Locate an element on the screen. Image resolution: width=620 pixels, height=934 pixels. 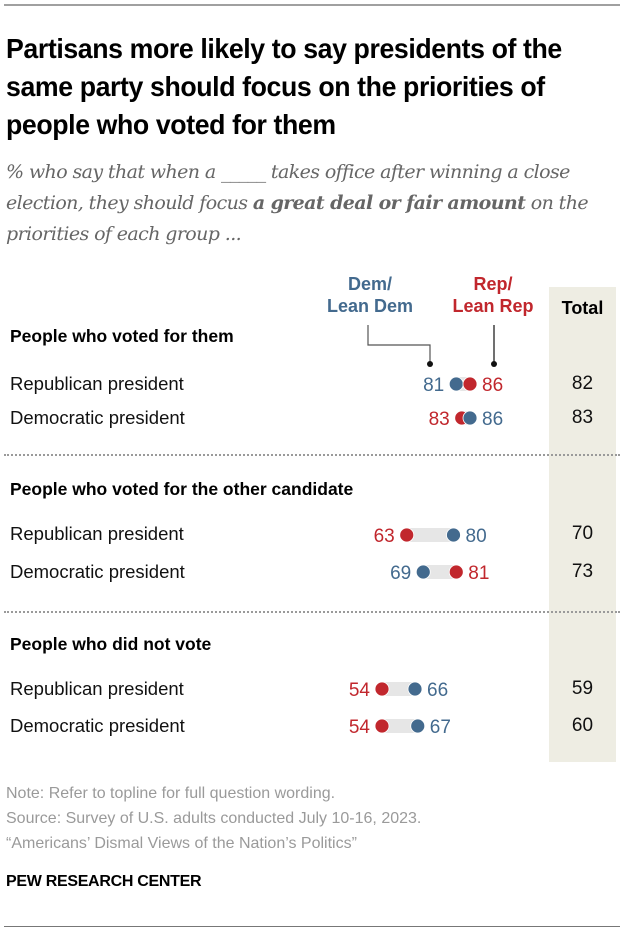
legend-total: Total is located at coordinates (582, 308).